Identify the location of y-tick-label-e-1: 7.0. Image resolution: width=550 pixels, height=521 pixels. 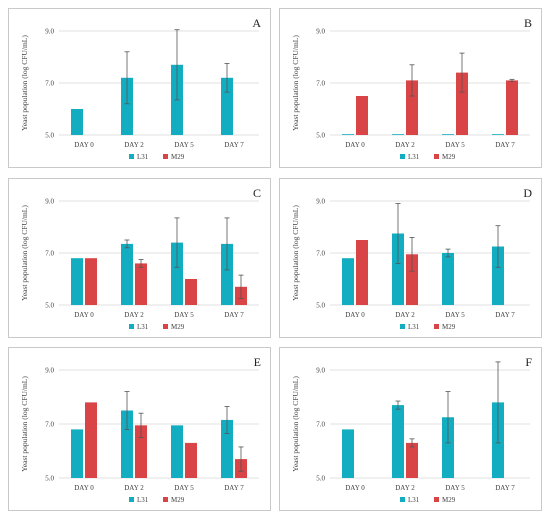
(49, 425).